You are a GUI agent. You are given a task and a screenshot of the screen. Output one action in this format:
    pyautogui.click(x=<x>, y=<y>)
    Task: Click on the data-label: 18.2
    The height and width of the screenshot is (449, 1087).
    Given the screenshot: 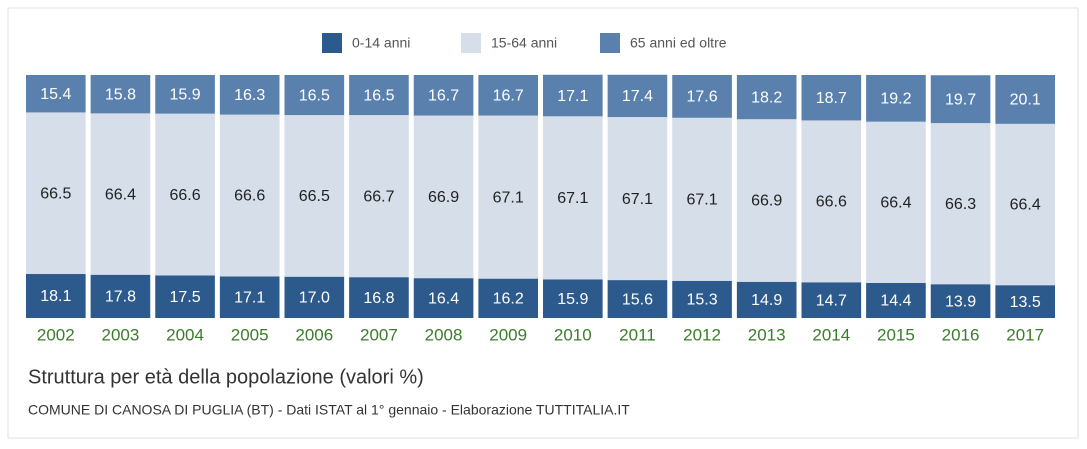 What is the action you would take?
    pyautogui.click(x=766, y=97)
    